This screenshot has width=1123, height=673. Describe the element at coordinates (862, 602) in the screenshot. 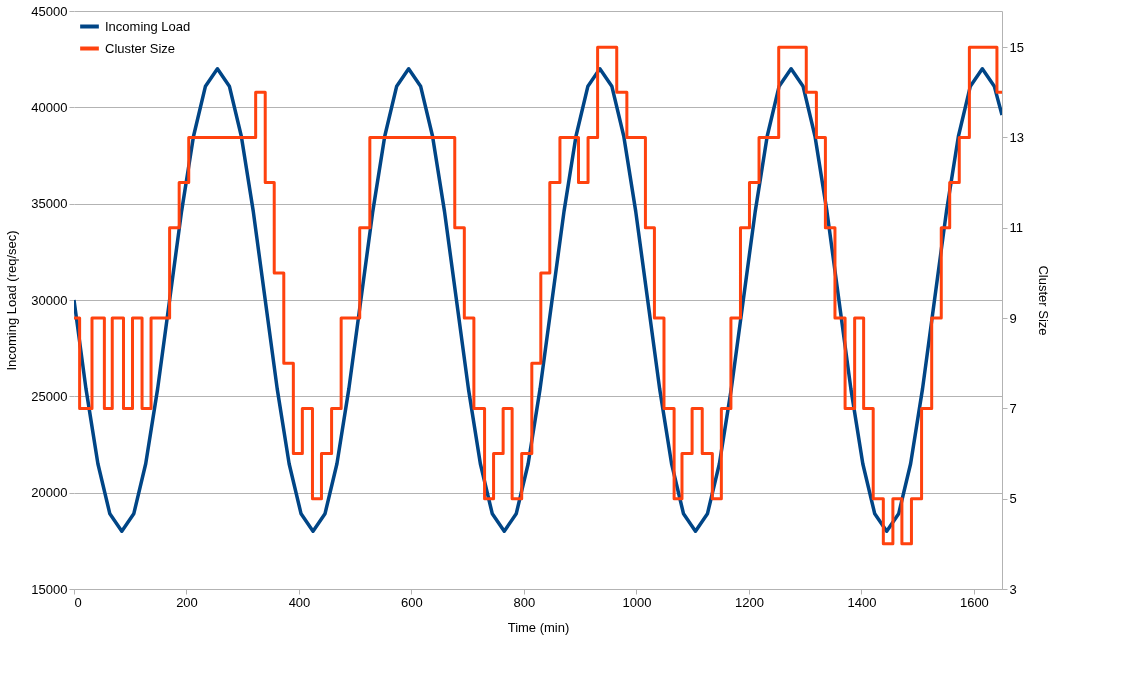

I see `x-tick-label: 1400` at that location.